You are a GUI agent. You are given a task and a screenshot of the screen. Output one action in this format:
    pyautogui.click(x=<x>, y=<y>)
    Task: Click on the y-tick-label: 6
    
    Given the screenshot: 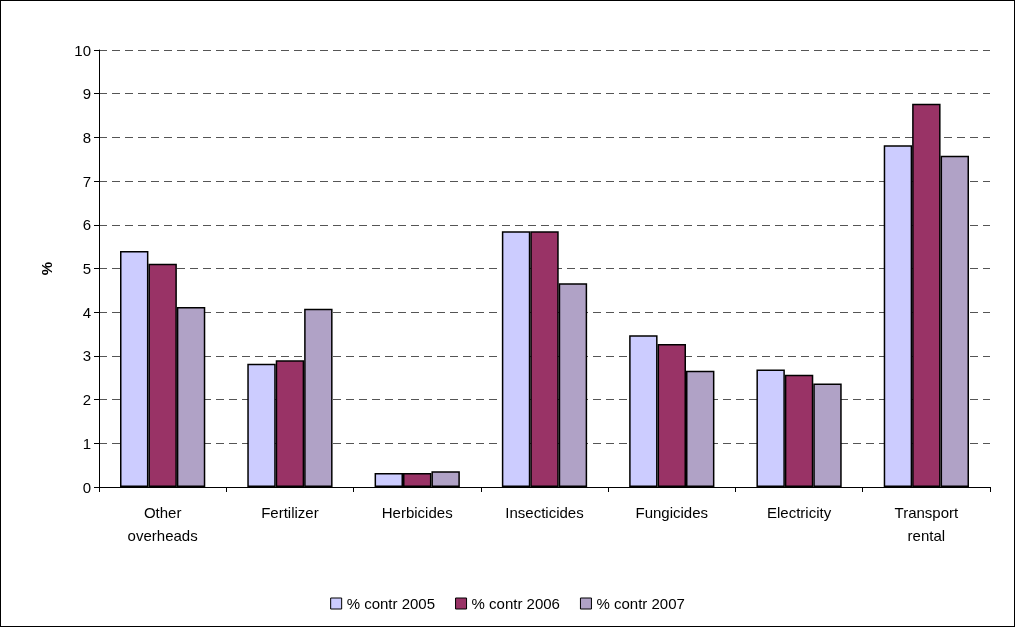 What is the action you would take?
    pyautogui.click(x=86, y=225)
    